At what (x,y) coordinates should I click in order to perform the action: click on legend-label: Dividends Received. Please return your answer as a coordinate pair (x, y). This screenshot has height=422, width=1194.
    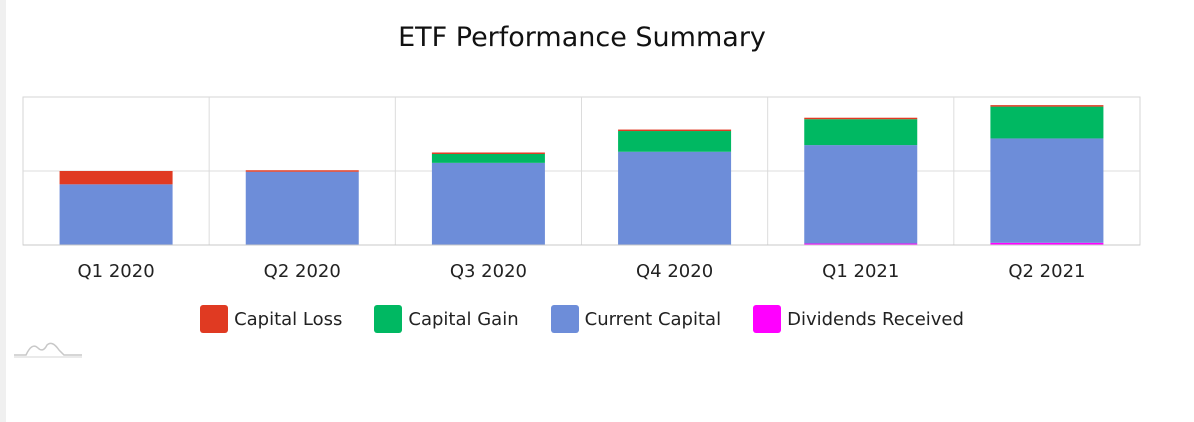
    Looking at the image, I should click on (875, 319).